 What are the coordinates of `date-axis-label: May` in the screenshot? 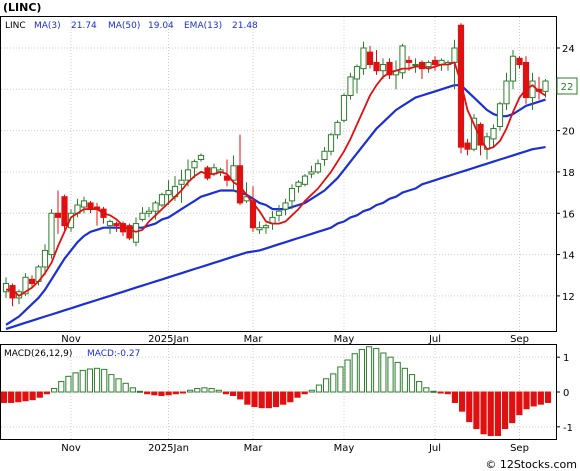 It's located at (344, 339).